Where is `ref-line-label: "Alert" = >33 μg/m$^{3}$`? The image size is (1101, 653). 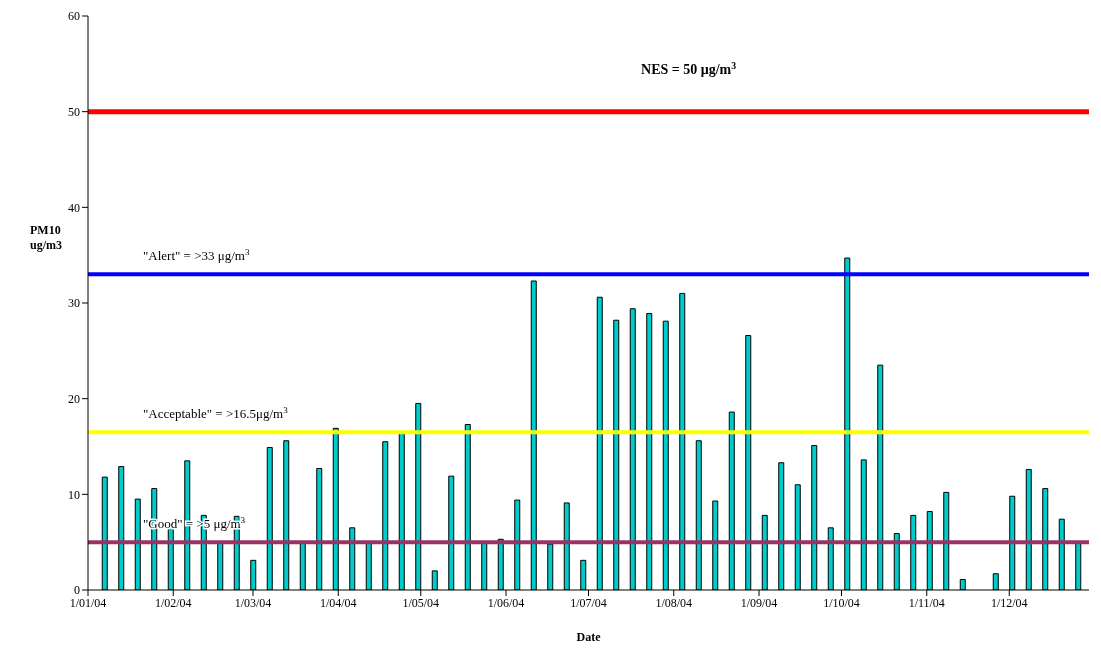
ref-line-label: "Alert" = >33 μg/m$^{3}$ is located at coordinates (196, 255).